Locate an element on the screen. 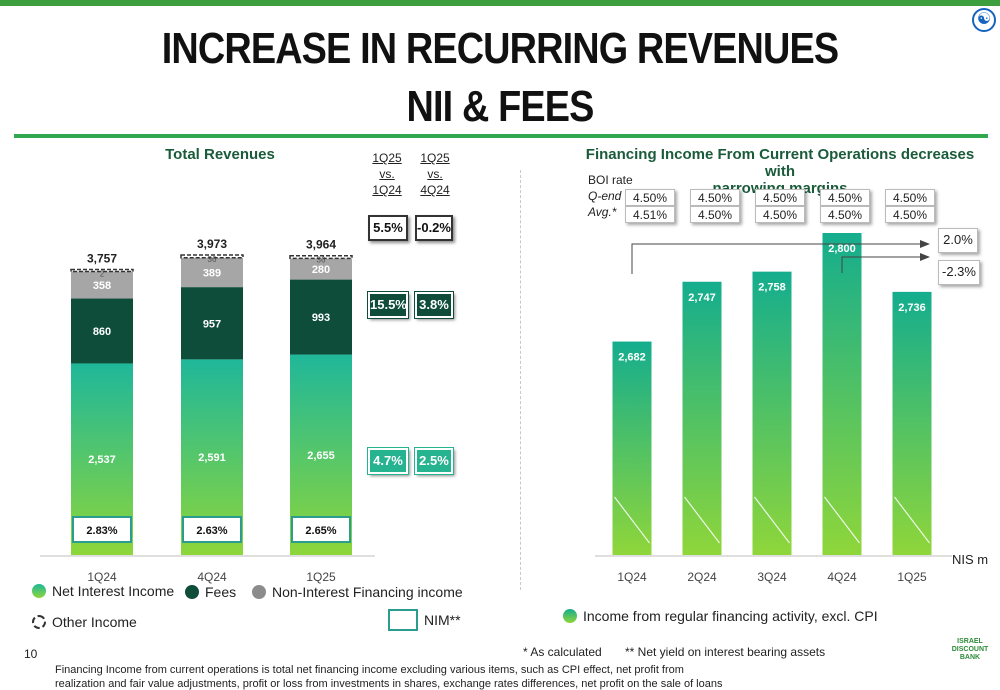  bar-total-label: 3,757 is located at coordinates (102, 258).